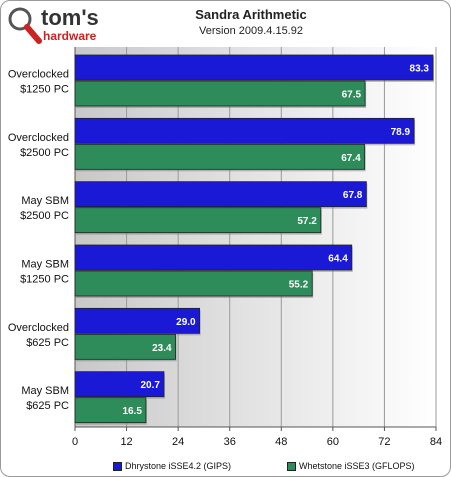  I want to click on bar-value-label: 57.2, so click(307, 221).